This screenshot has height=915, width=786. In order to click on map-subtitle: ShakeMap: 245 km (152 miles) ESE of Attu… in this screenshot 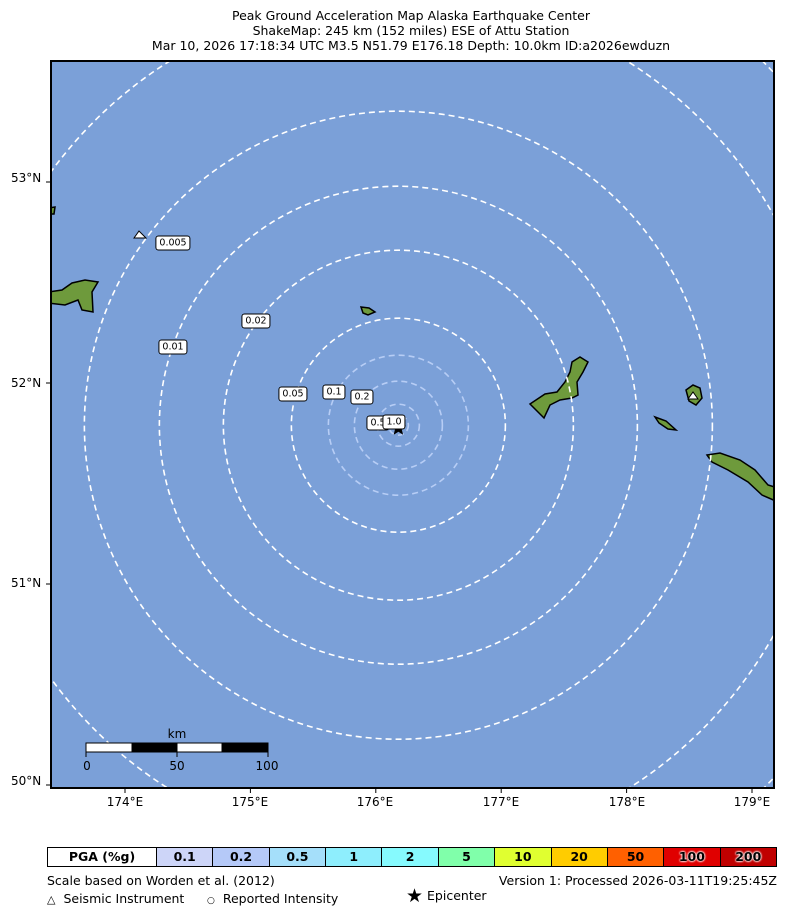, I will do `click(411, 30)`.